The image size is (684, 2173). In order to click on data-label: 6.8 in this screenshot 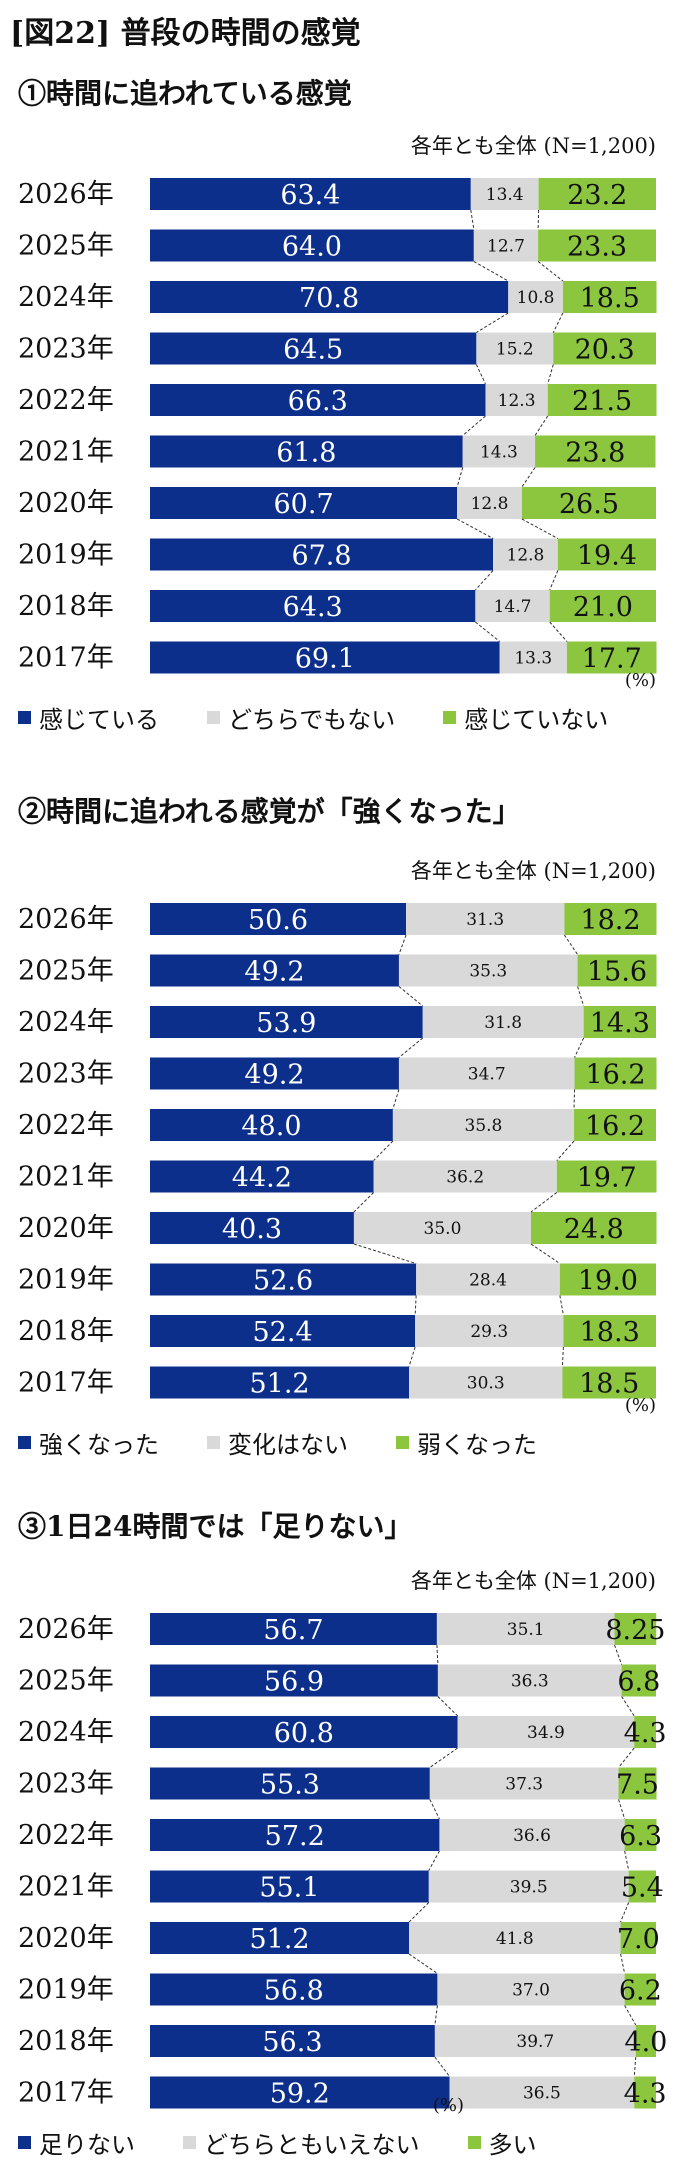, I will do `click(638, 1682)`.